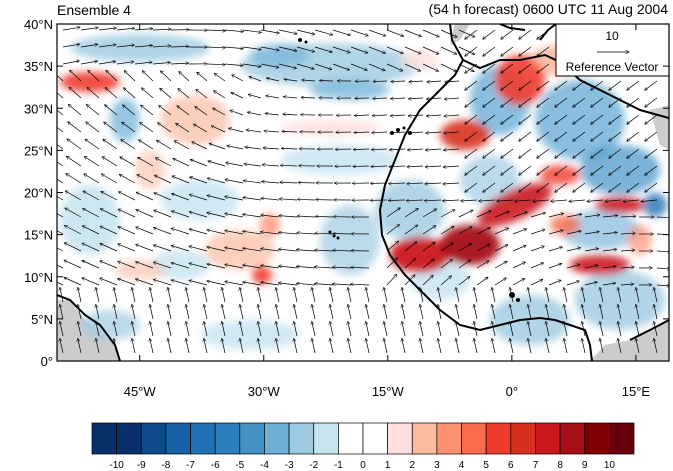 The image size is (673, 471). What do you see at coordinates (38, 193) in the screenshot?
I see `lat-tick-label: 20°N` at bounding box center [38, 193].